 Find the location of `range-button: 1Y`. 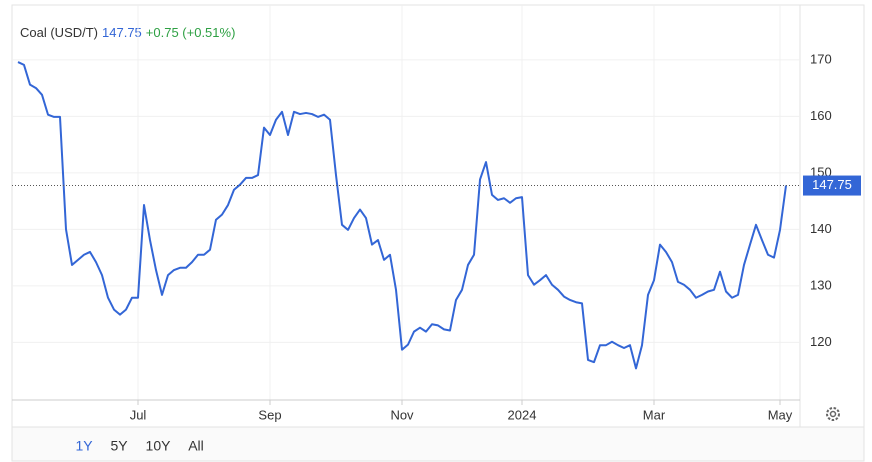

range-button: 1Y is located at coordinates (84, 446).